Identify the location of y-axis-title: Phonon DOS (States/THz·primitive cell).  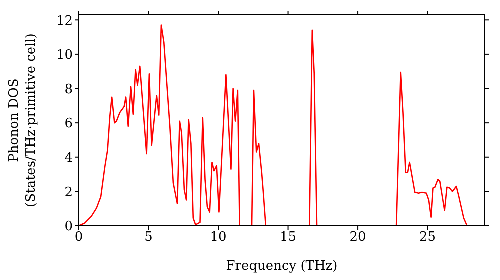
(23, 120).